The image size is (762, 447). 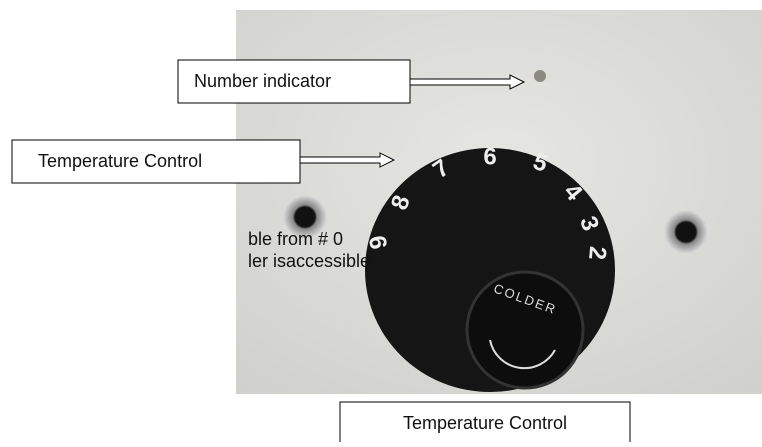 What do you see at coordinates (120, 161) in the screenshot?
I see `callout-label: Temperature Control` at bounding box center [120, 161].